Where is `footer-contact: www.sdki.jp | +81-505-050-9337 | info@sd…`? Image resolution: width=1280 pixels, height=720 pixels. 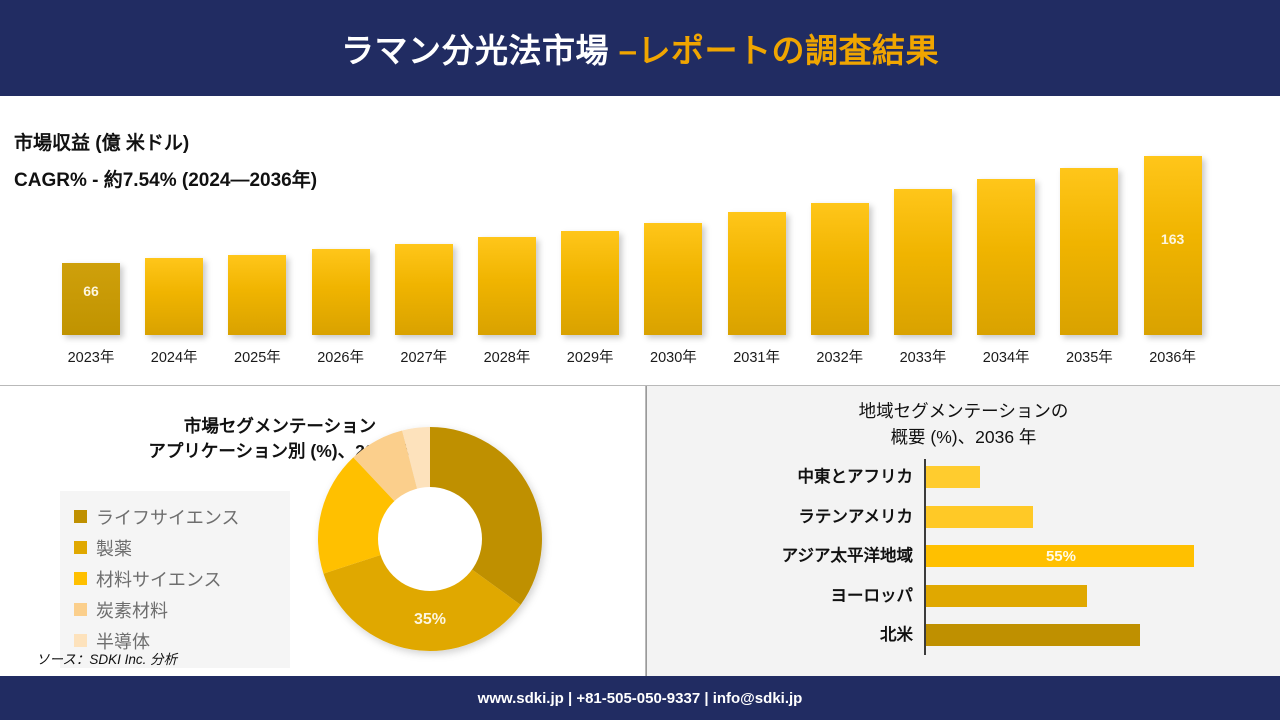 footer-contact: www.sdki.jp | +81-505-050-9337 | info@sd… is located at coordinates (640, 698).